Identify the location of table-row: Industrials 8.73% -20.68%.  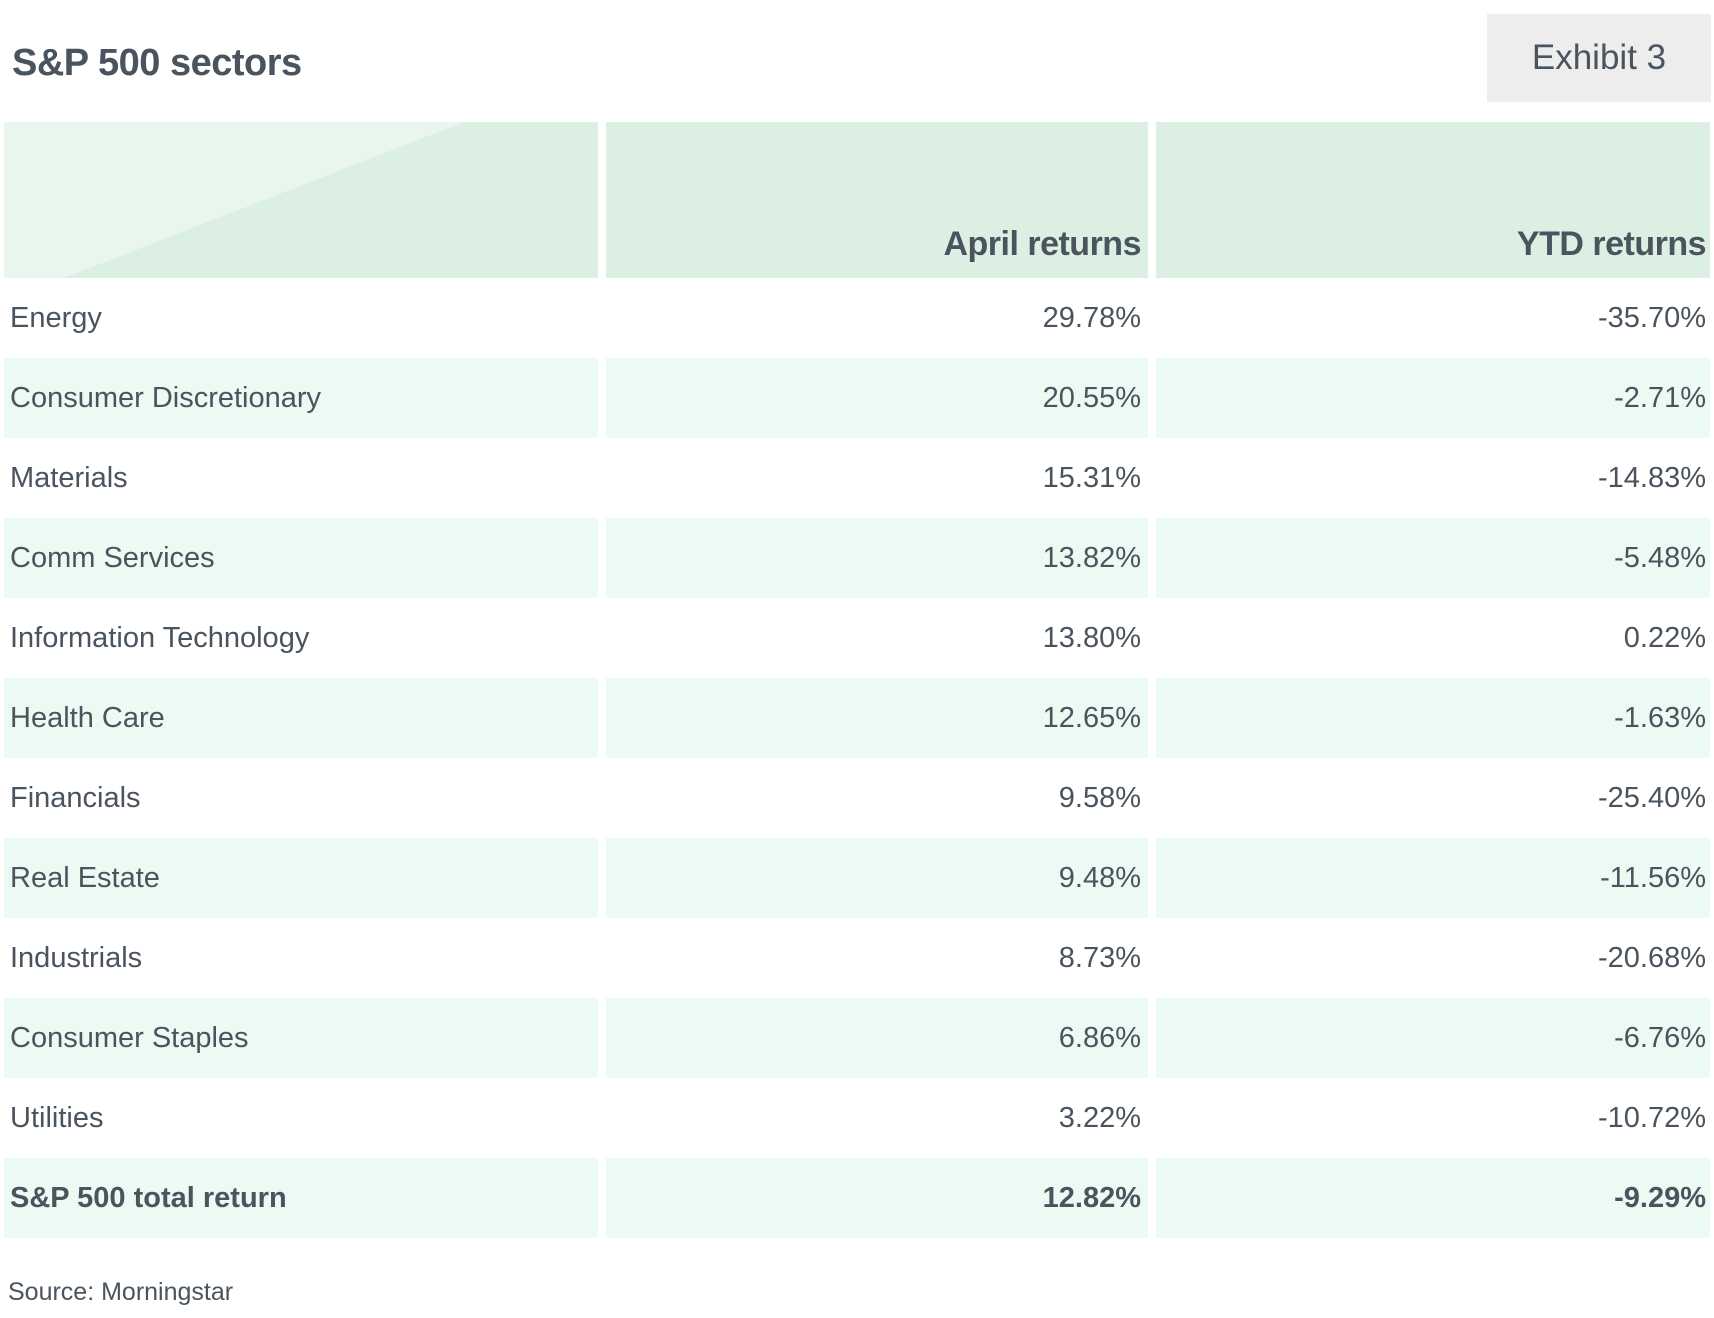
(857, 958).